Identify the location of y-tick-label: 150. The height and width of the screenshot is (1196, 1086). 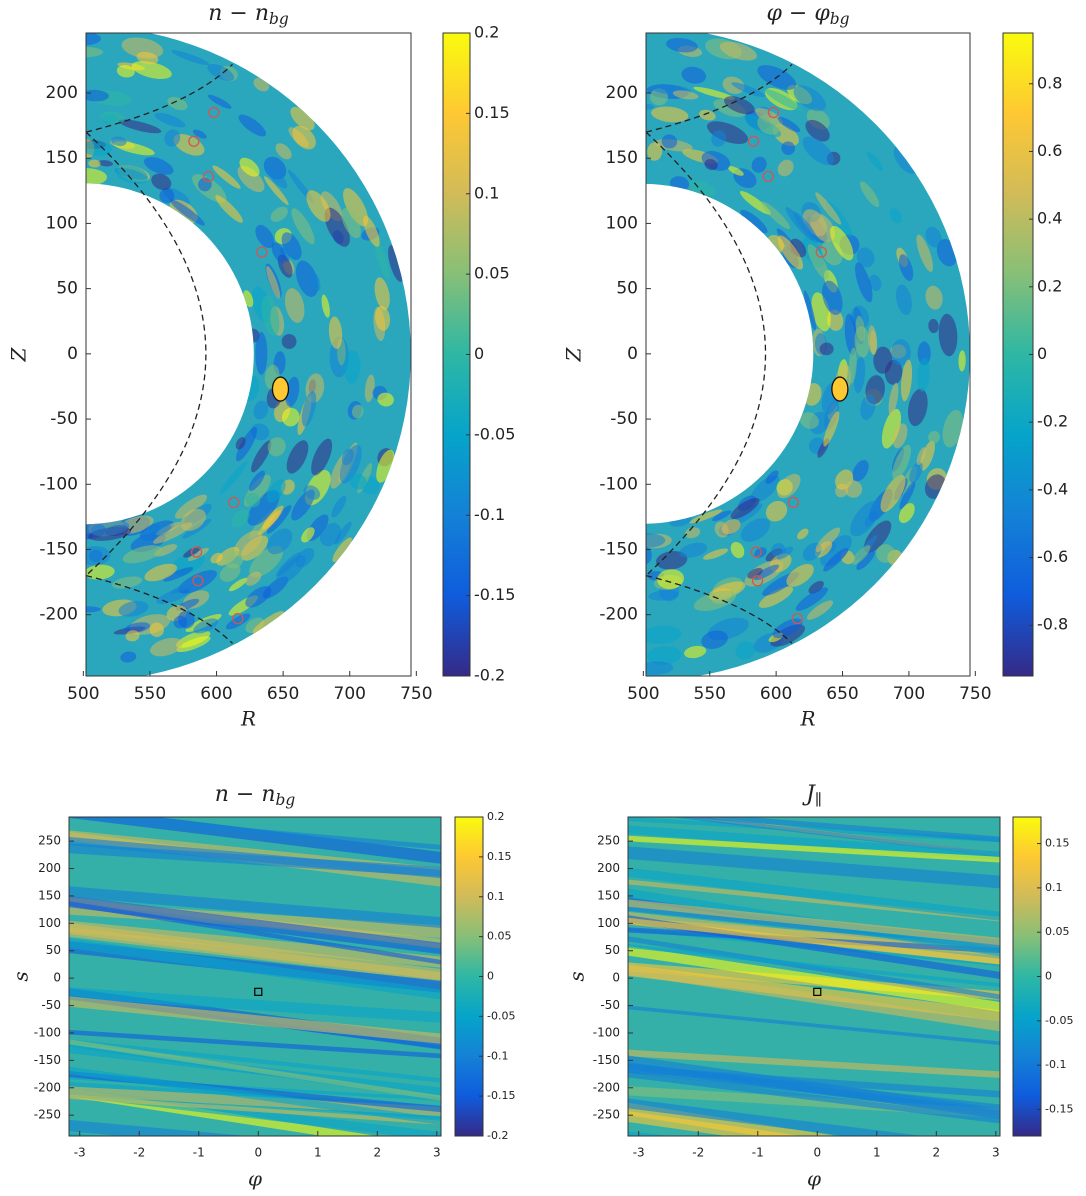
(622, 158).